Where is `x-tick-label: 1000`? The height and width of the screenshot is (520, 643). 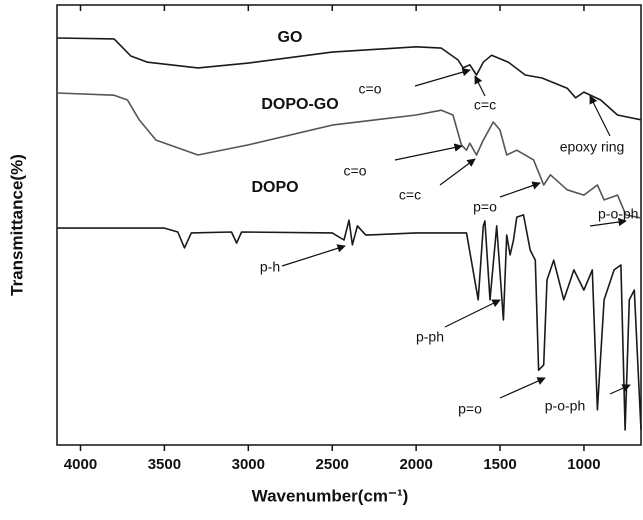
x-tick-label: 1000 is located at coordinates (583, 464).